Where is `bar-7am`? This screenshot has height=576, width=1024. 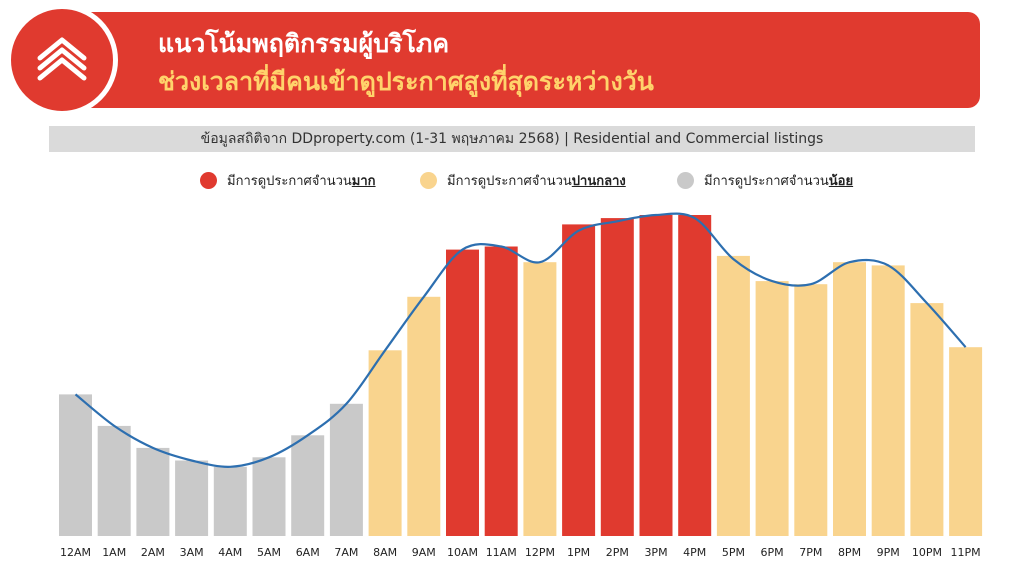
bar-7am is located at coordinates (346, 469).